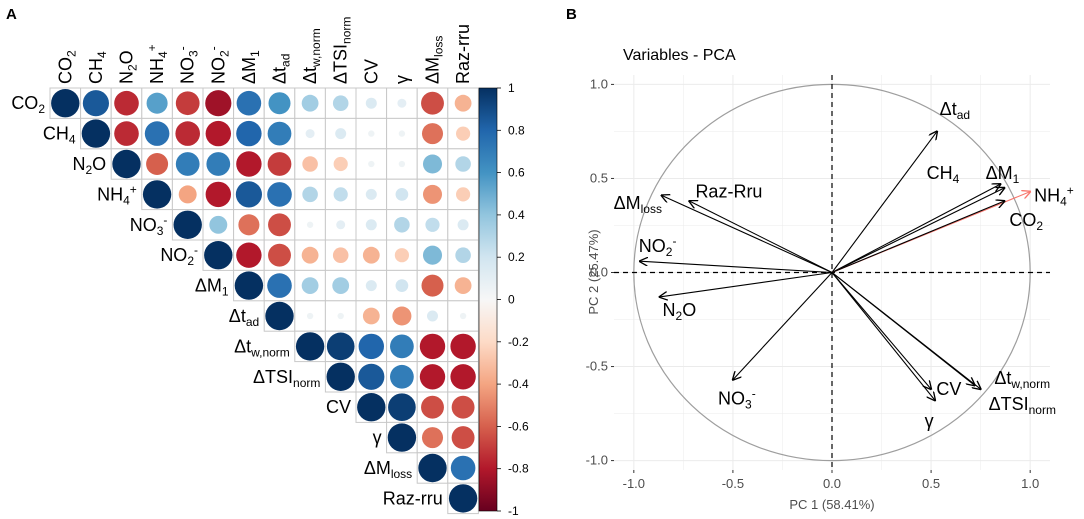  Describe the element at coordinates (513, 511) in the screenshot. I see `colorbar-tick-label: -1` at that location.